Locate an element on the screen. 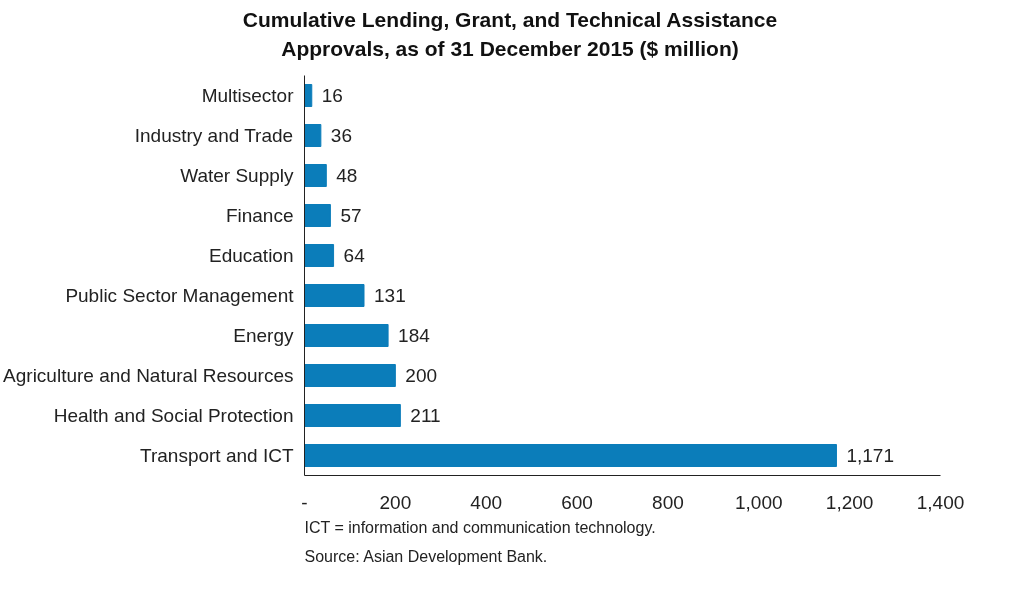 This screenshot has width=1021, height=597. x-tick-label: 1,000 is located at coordinates (759, 502).